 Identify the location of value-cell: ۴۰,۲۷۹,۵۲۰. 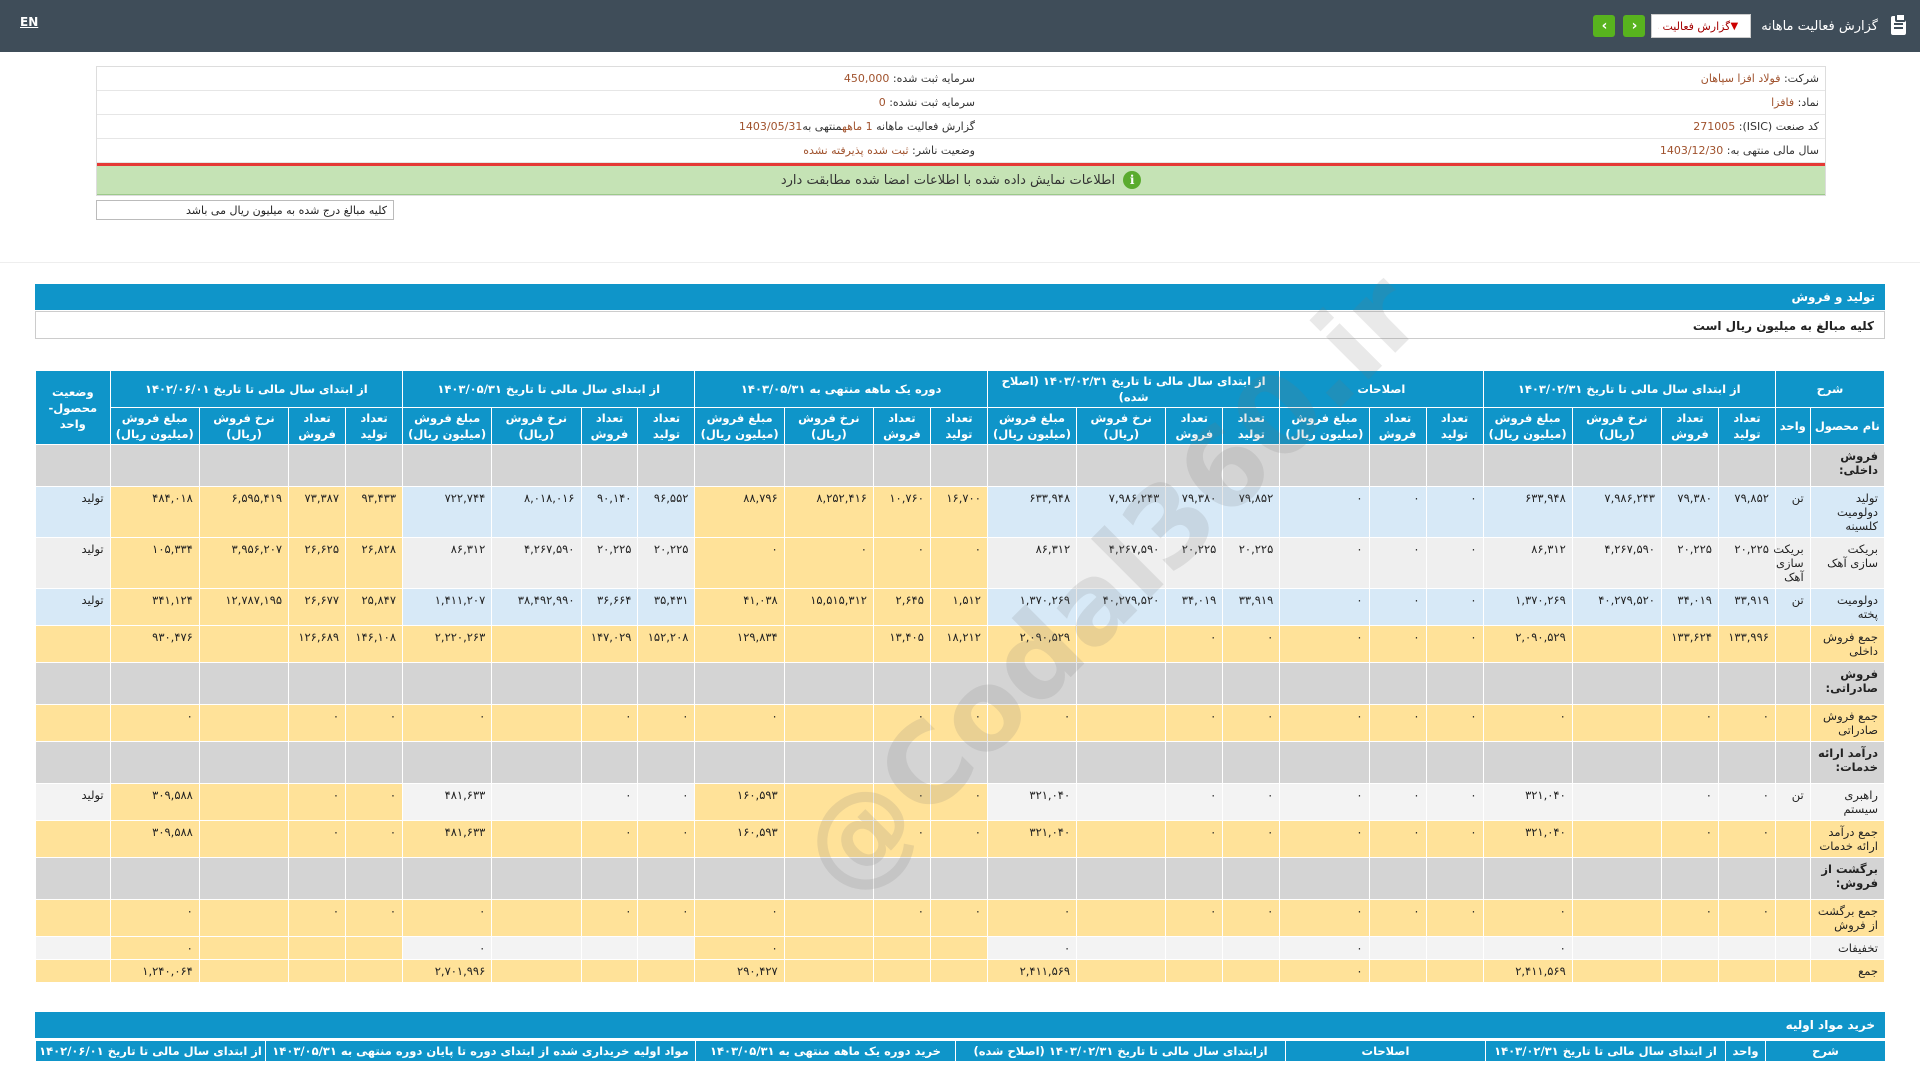
(1616, 607).